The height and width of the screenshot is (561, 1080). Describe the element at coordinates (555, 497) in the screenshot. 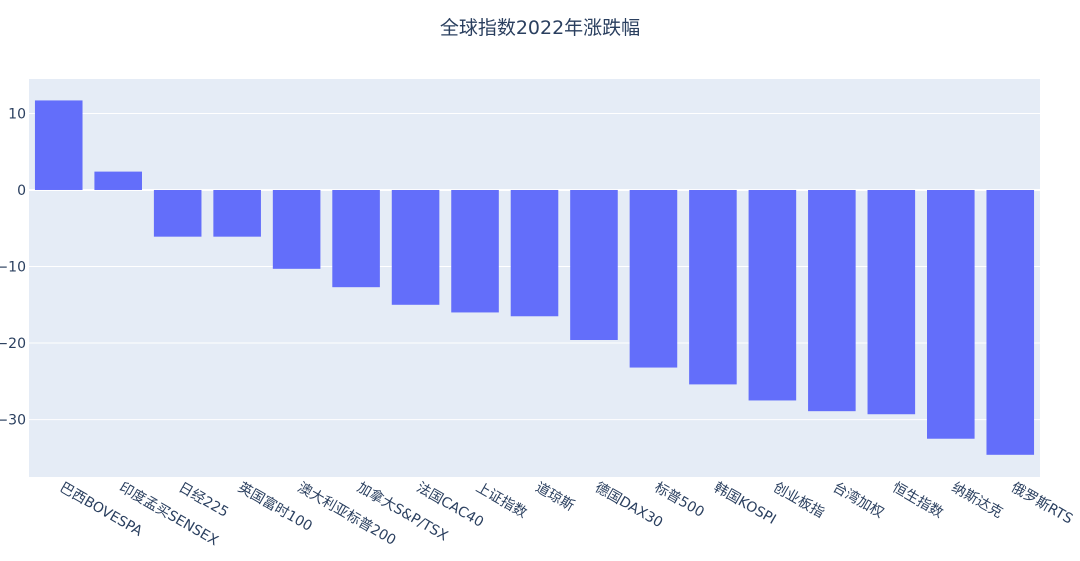

I see `x-tick-label: 道琼斯` at that location.